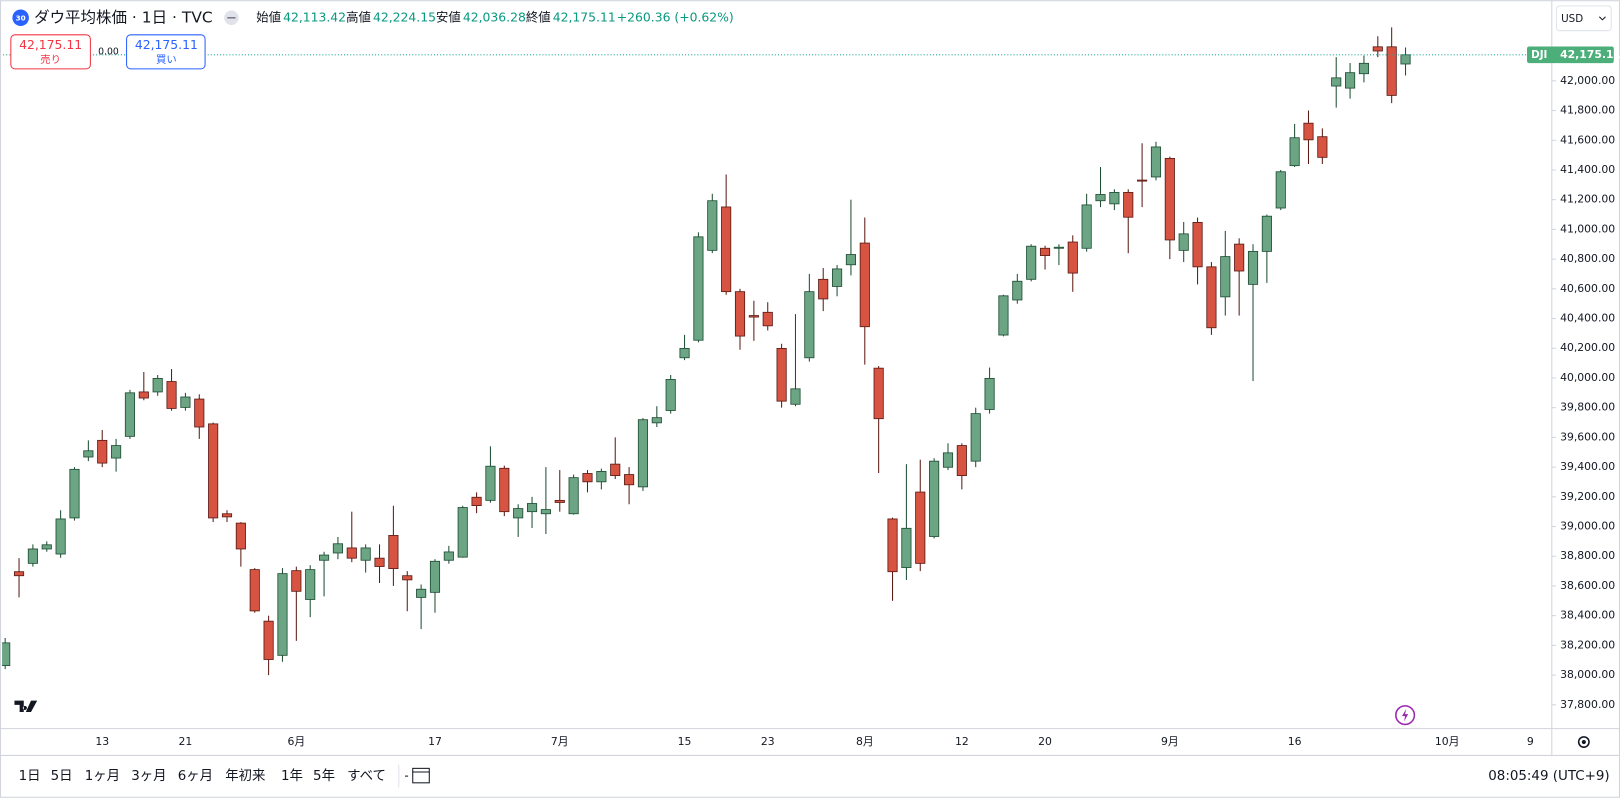 The image size is (1620, 798). Describe the element at coordinates (404, 16) in the screenshot. I see `ohlc-value: 42,224.15` at that location.